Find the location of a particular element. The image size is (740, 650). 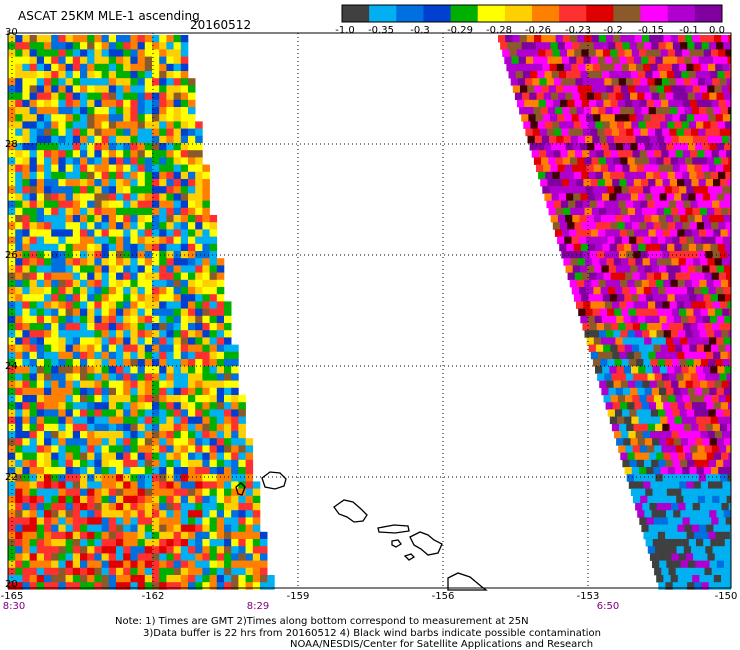

colorbar-segment is located at coordinates (464, 13).